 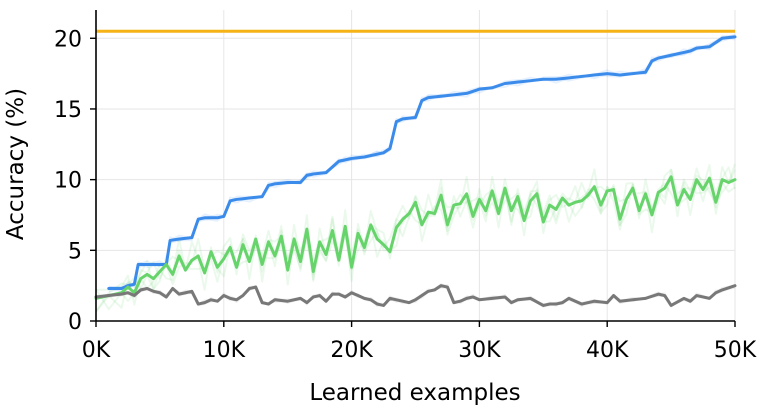 I want to click on x-axis-title: Learned examples, so click(x=414, y=393).